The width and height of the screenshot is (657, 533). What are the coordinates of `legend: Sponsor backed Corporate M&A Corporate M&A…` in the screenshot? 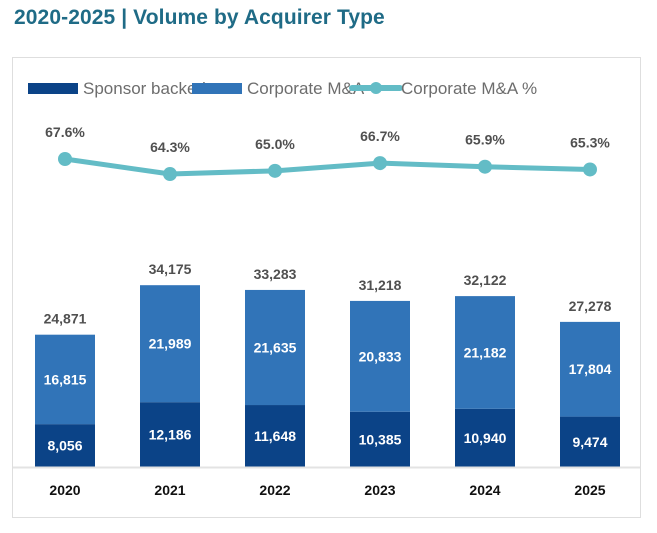 It's located at (282, 88).